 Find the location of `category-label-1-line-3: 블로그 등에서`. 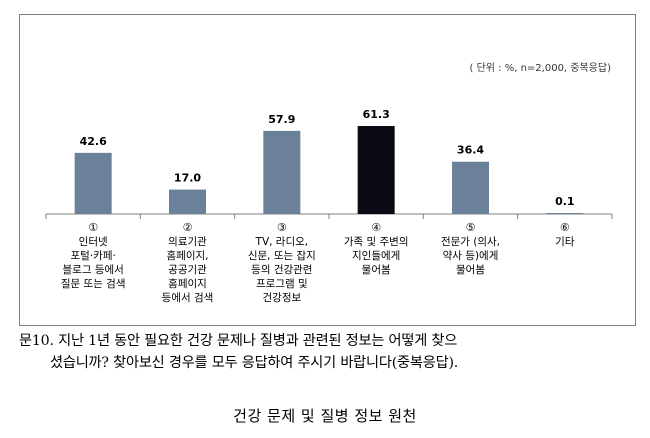

category-label-1-line-3: 블로그 등에서 is located at coordinates (93, 270).